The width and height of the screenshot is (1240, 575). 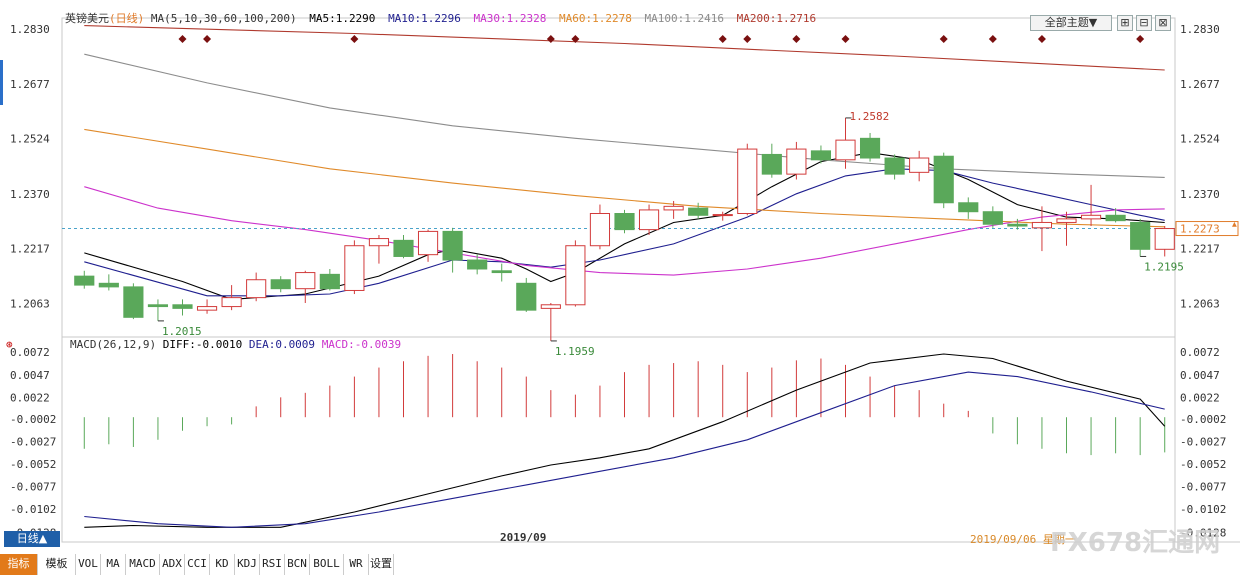 What do you see at coordinates (19, 564) in the screenshot?
I see `tab-0: 指标` at bounding box center [19, 564].